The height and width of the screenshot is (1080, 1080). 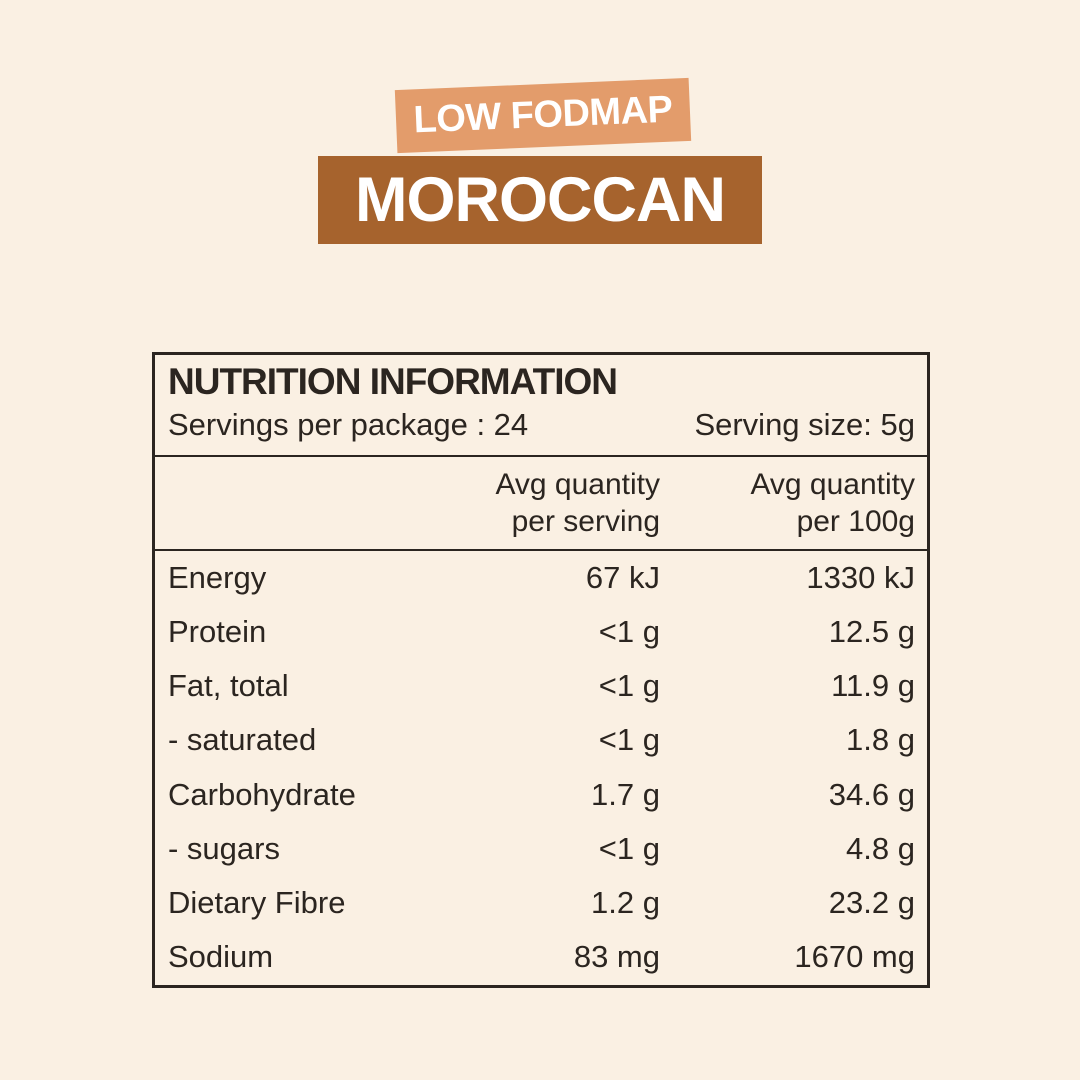 What do you see at coordinates (625, 794) in the screenshot?
I see `value-per-serving: 1.7 g` at bounding box center [625, 794].